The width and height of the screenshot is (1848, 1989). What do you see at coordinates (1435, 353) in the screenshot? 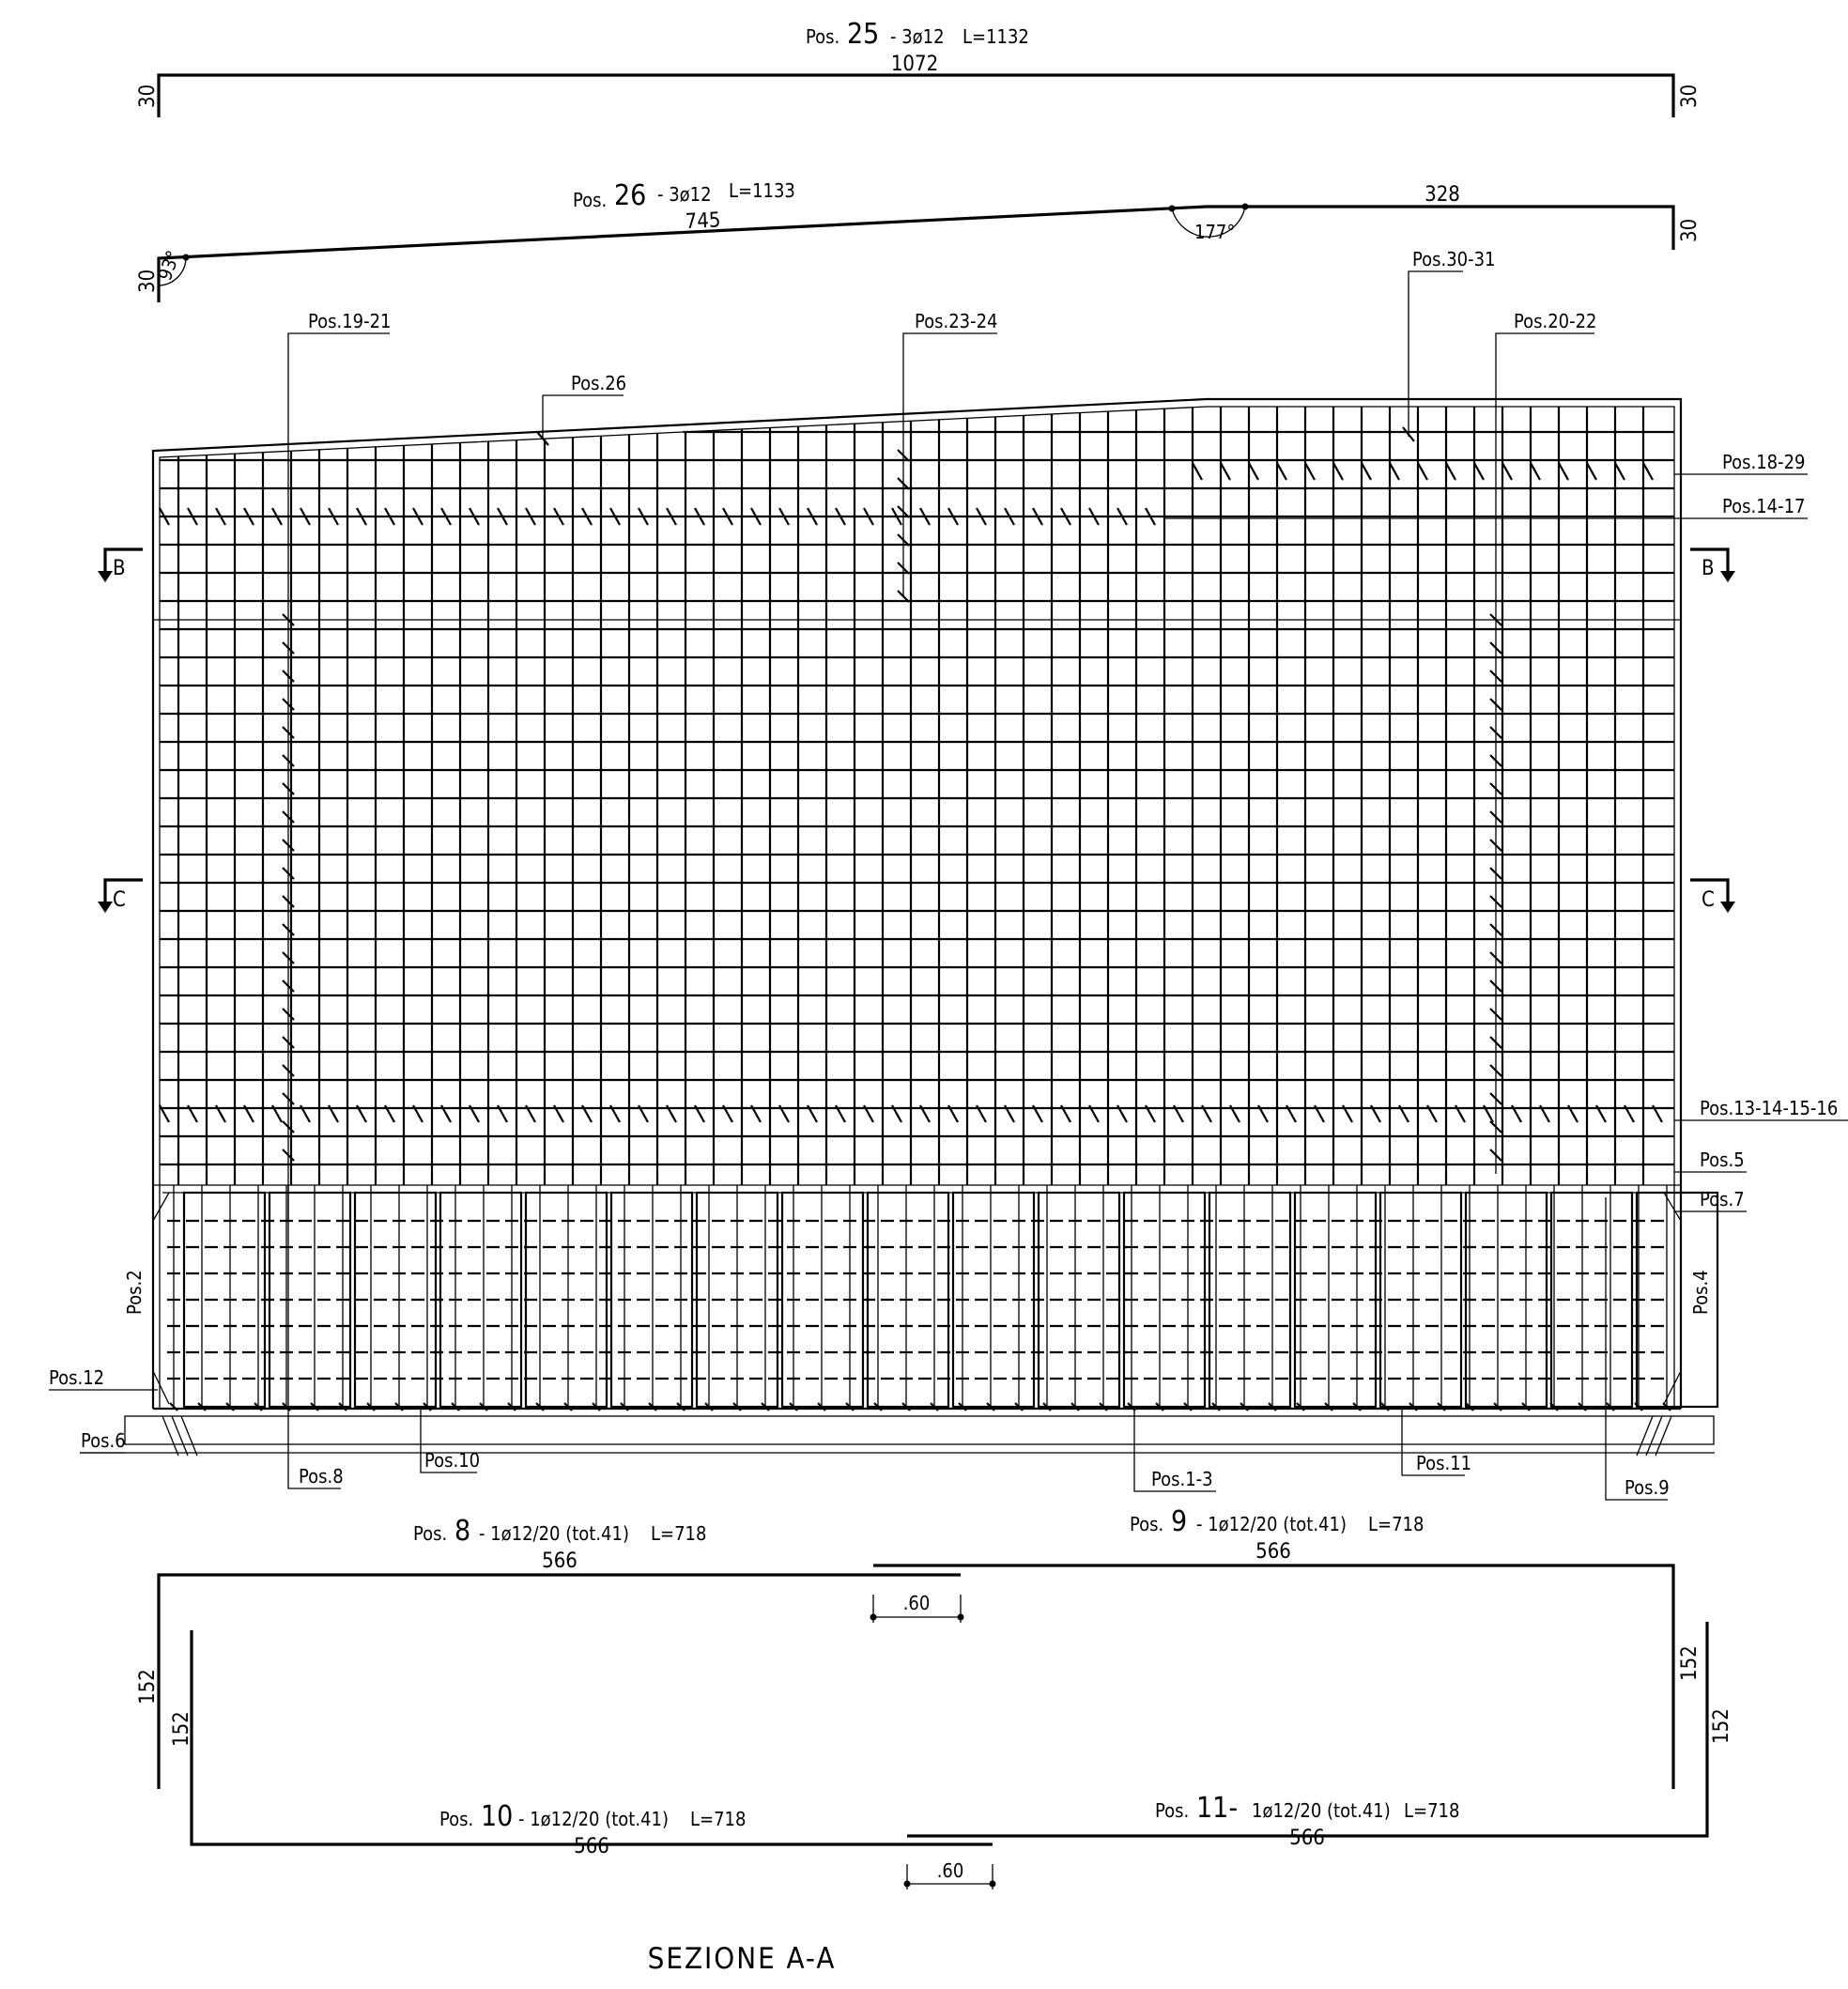
I see `callout-pos30-31-leader` at bounding box center [1435, 353].